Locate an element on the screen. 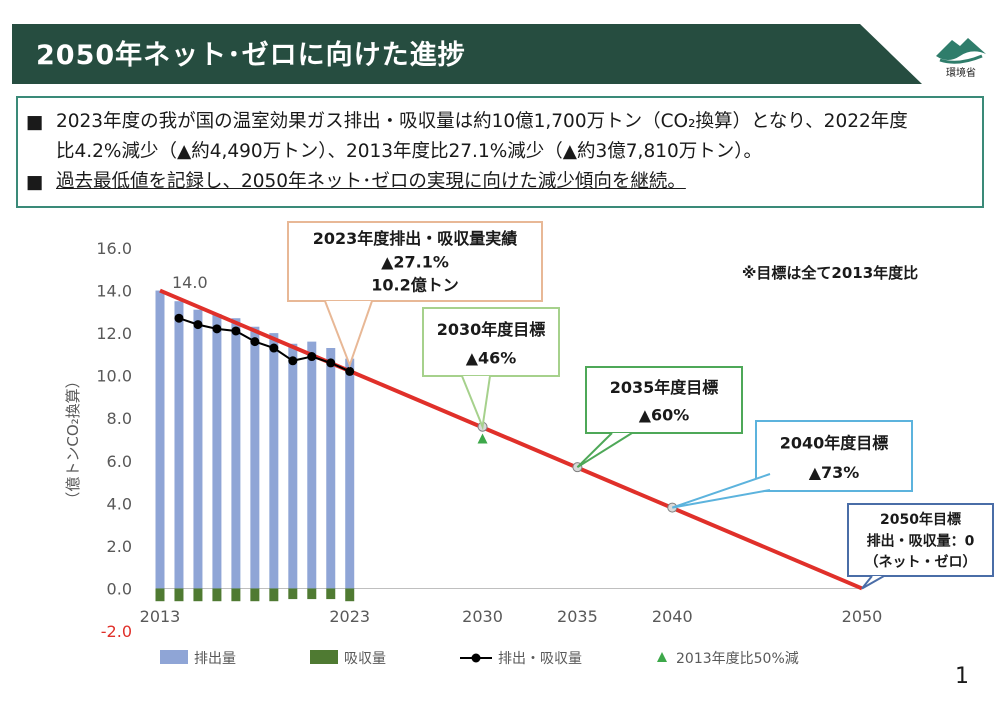 The height and width of the screenshot is (703, 1000). y-tick-label: 12.0 is located at coordinates (114, 333).